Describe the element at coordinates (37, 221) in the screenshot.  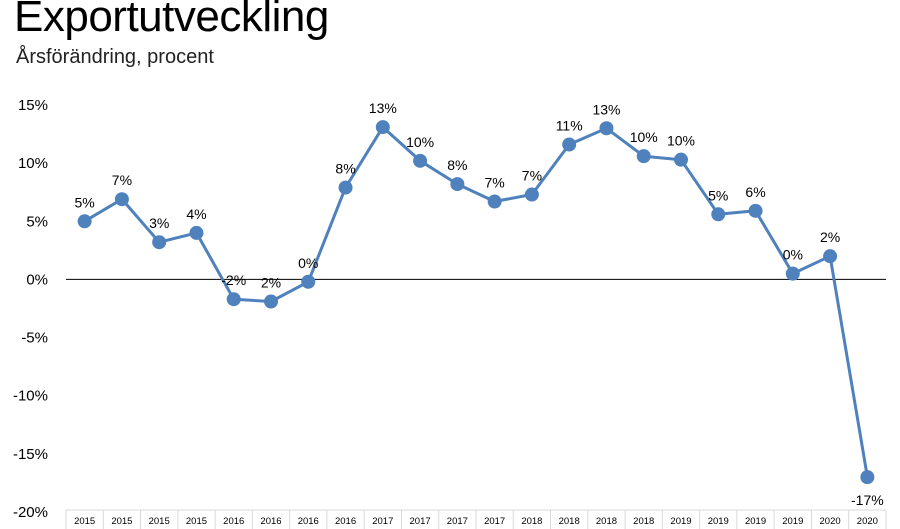
I see `y-tick-label: 5%` at that location.